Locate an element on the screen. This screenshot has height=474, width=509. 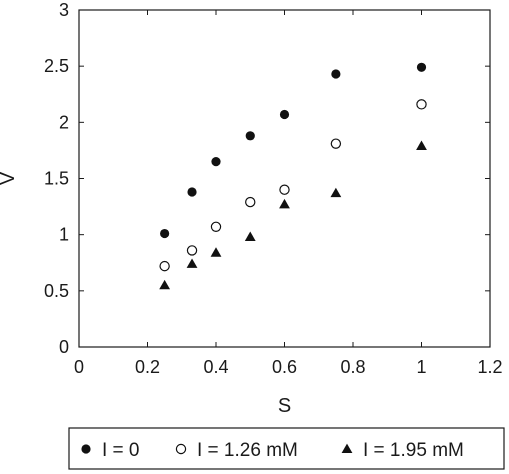
legend-box is located at coordinates (286, 448).